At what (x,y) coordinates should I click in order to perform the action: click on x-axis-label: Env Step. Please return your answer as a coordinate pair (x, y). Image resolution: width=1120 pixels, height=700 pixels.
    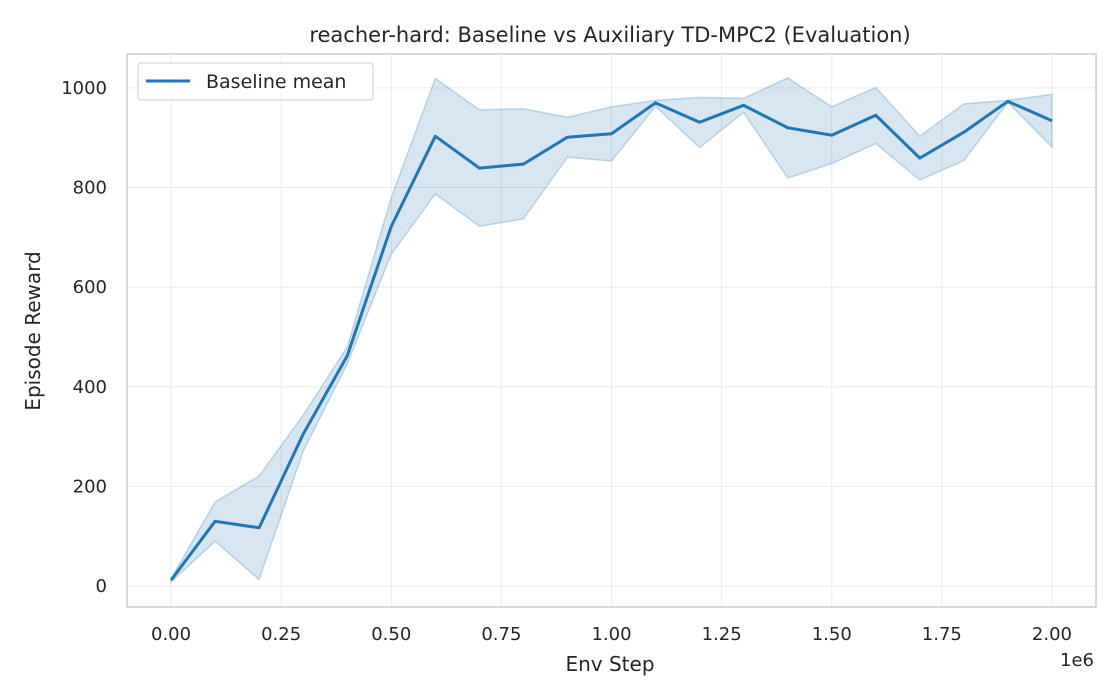
    Looking at the image, I should click on (609, 664).